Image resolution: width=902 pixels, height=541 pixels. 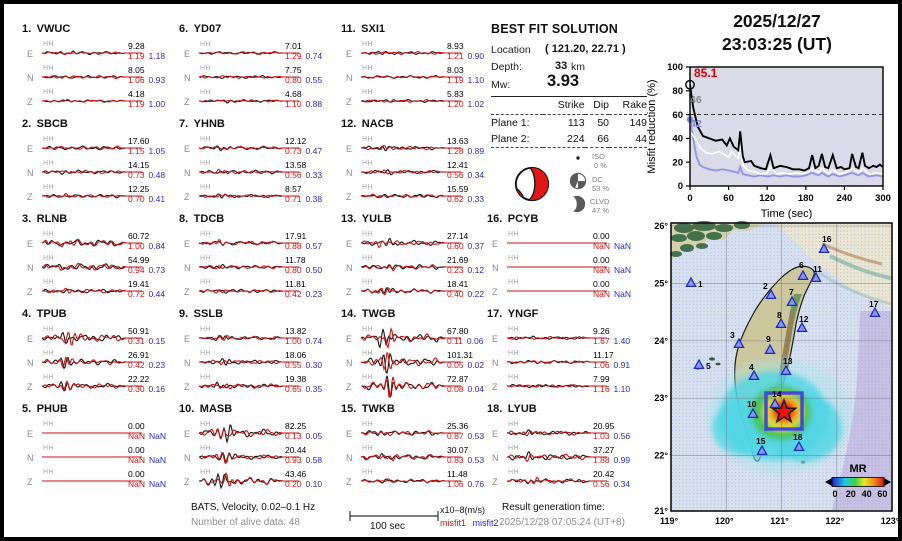 I want to click on channel-row-z: Z HH 18.41 0.40 0.22, so click(x=413, y=291).